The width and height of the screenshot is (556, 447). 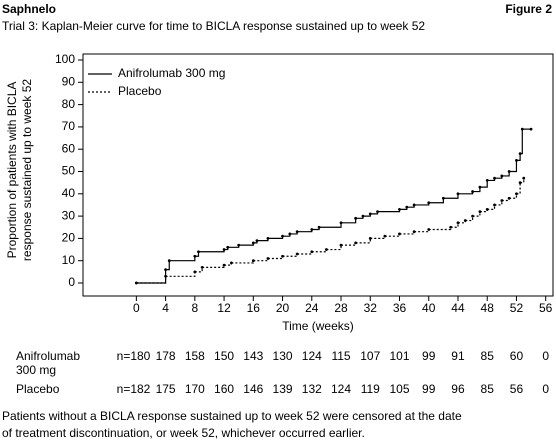 I want to click on risk-count: 60, so click(x=517, y=356).